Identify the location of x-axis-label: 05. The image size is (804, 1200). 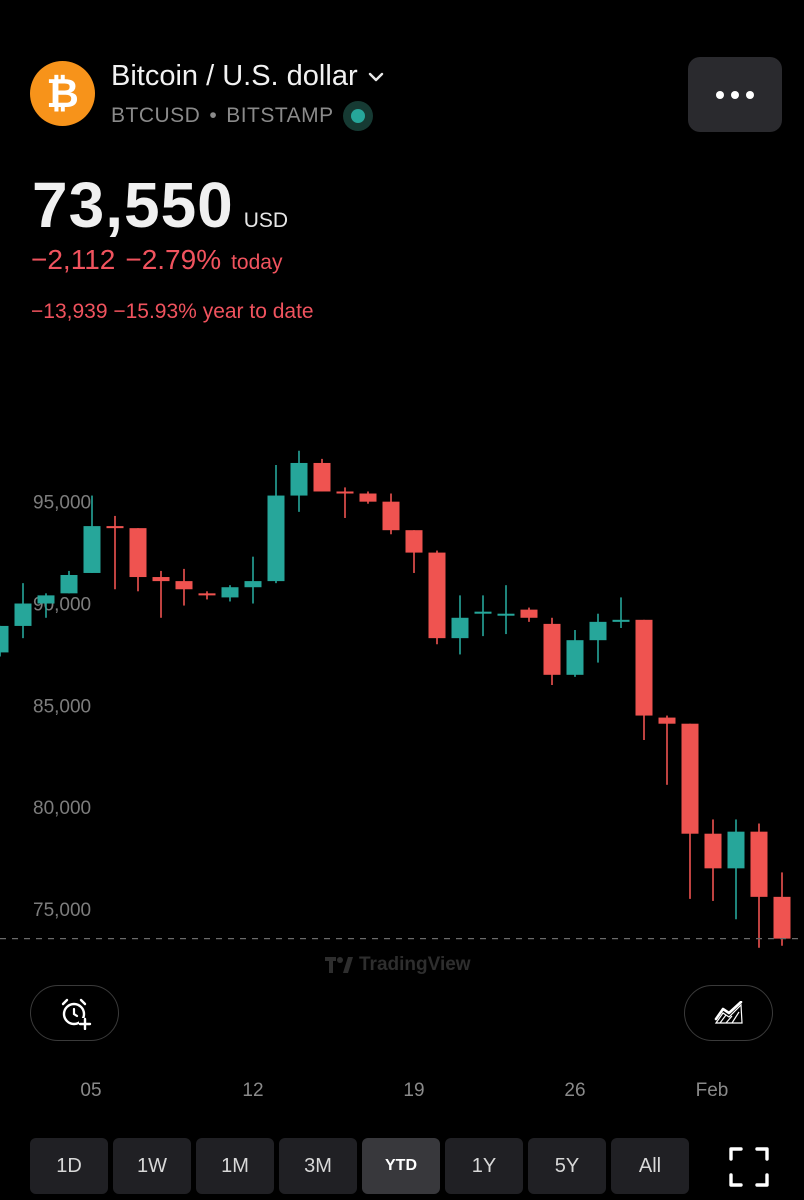
(91, 1090).